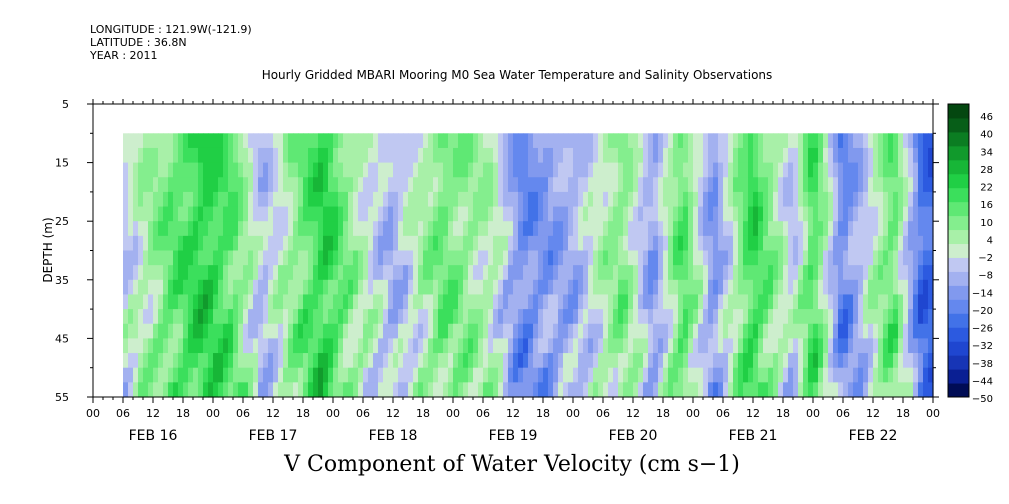 The width and height of the screenshot is (1009, 504). What do you see at coordinates (62, 338) in the screenshot?
I see `y-tick-label: 45` at bounding box center [62, 338].